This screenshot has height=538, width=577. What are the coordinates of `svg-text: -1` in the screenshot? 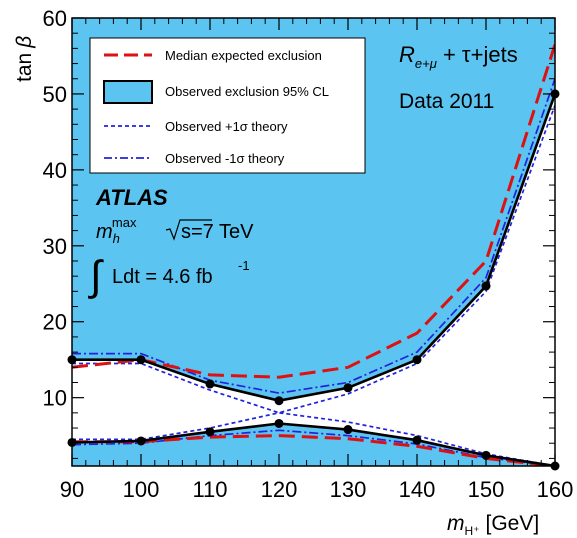 It's located at (244, 265).